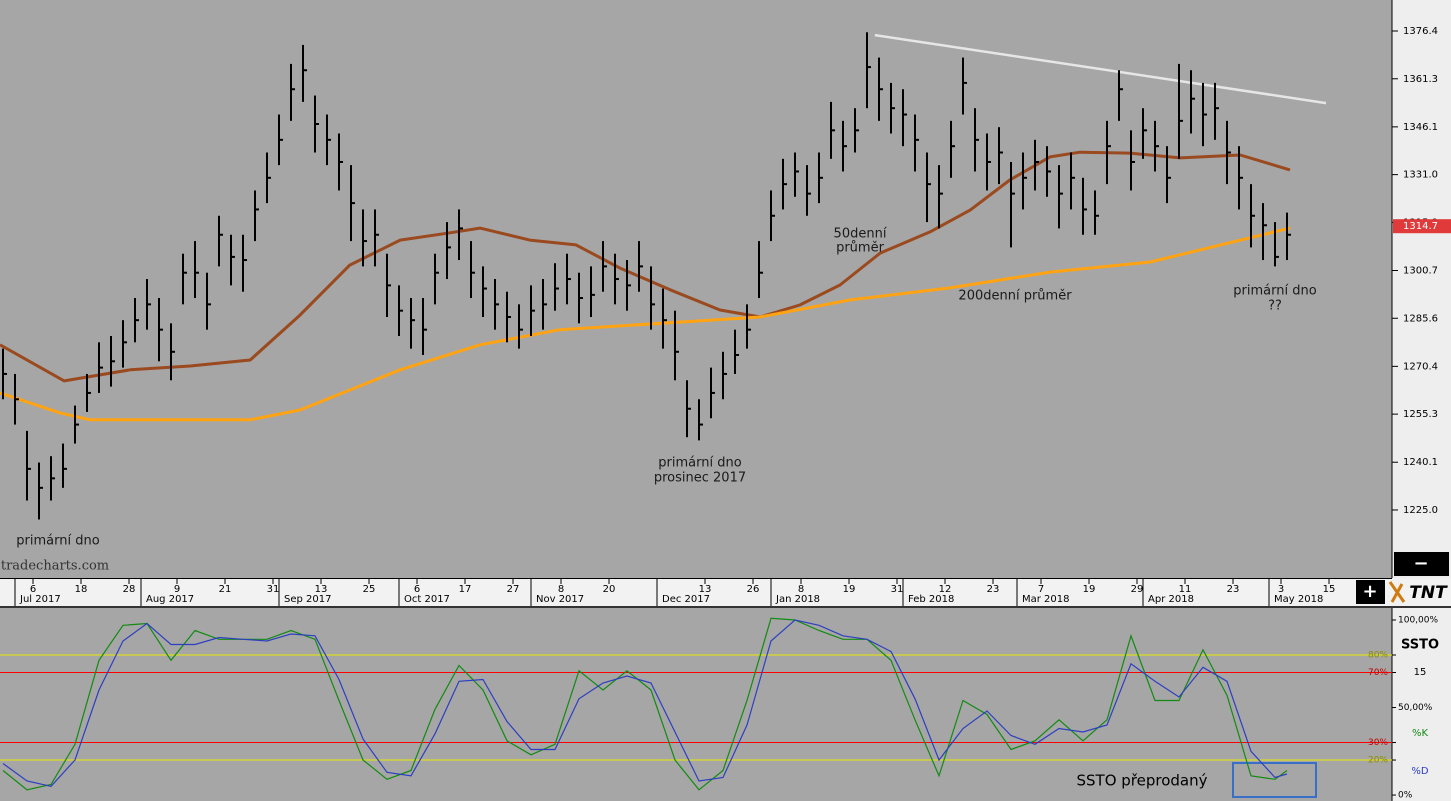 The width and height of the screenshot is (1451, 801). I want to click on x-tick-label: 11, so click(1185, 589).